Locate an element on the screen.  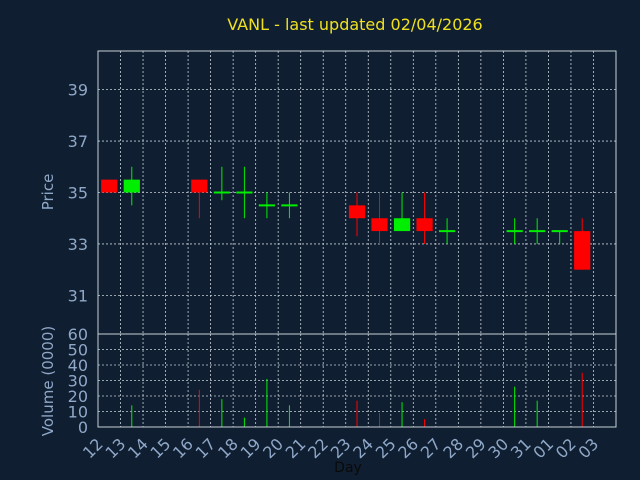
volume-tick-label: 20 is located at coordinates (78, 396).